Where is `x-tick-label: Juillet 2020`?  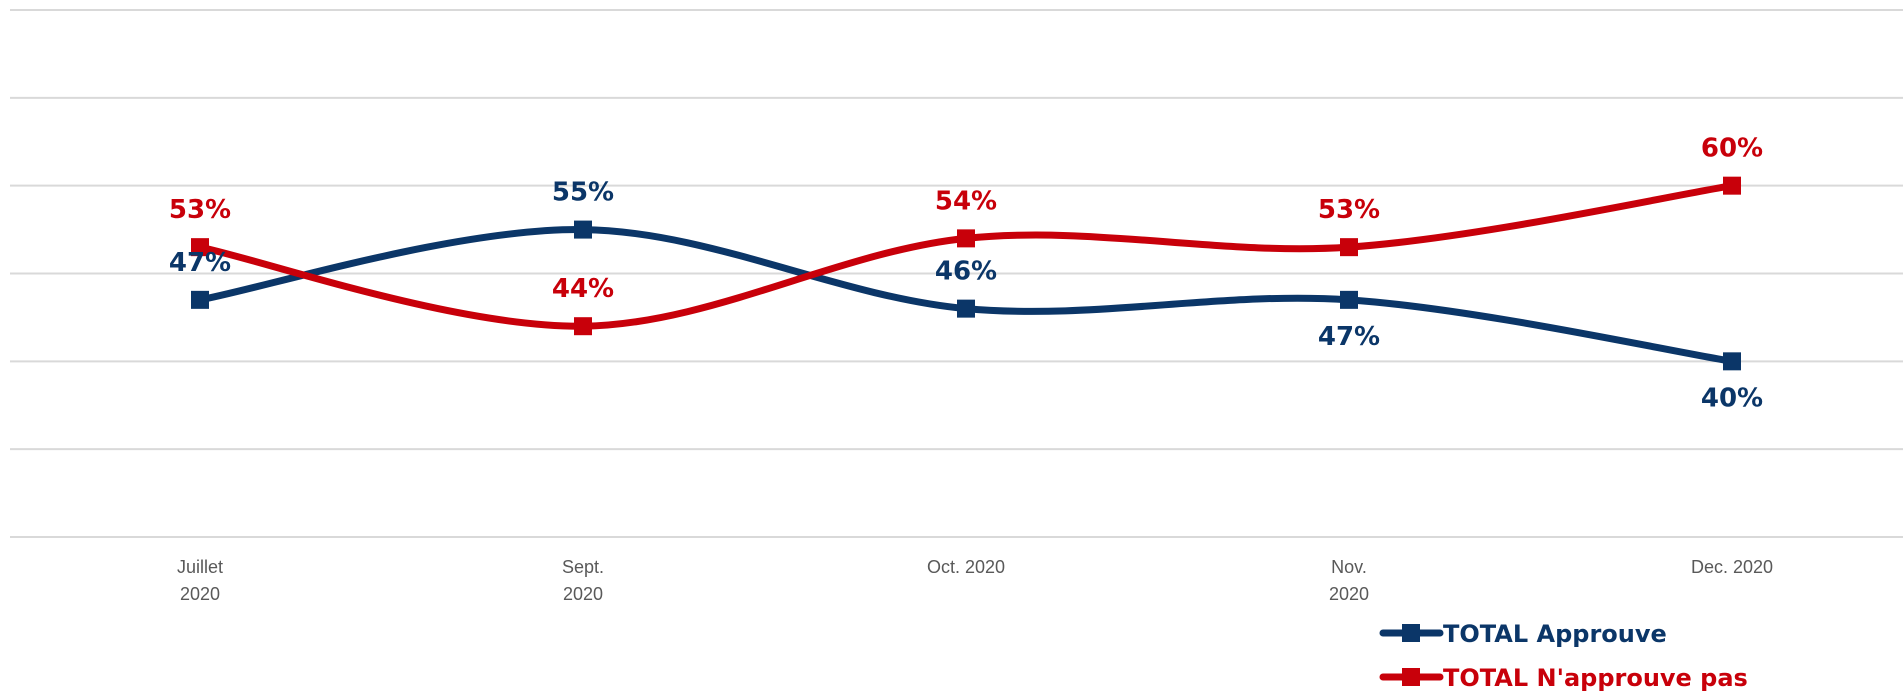
x-tick-label: Juillet 2020 is located at coordinates (200, 580).